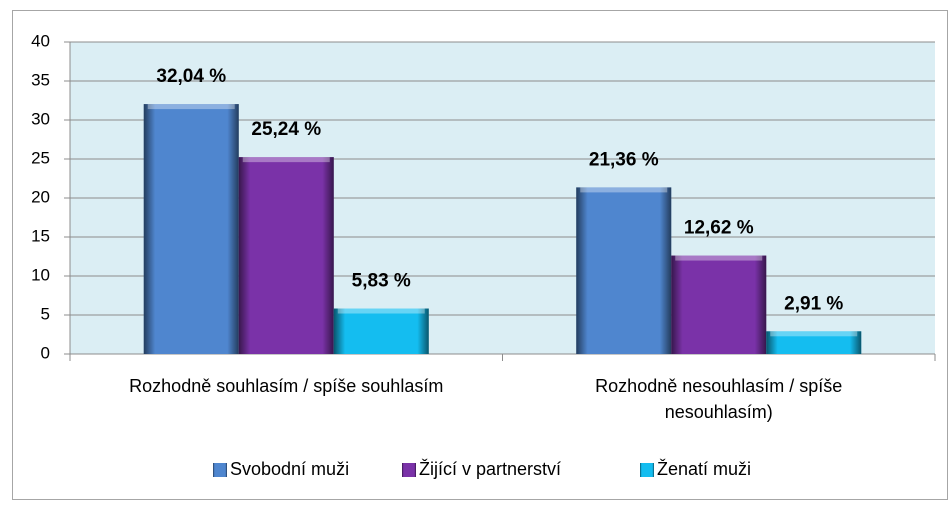 Image resolution: width=951 pixels, height=512 pixels. Describe the element at coordinates (45, 352) in the screenshot. I see `y-tick-label: 0` at that location.